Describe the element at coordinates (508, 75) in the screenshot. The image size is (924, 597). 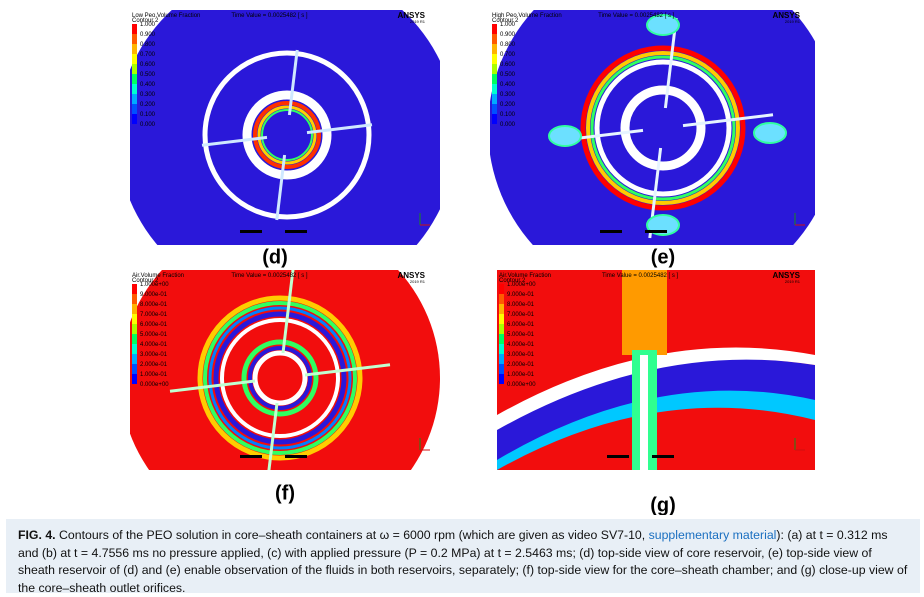
I see `legend-label: 0.500` at that location.